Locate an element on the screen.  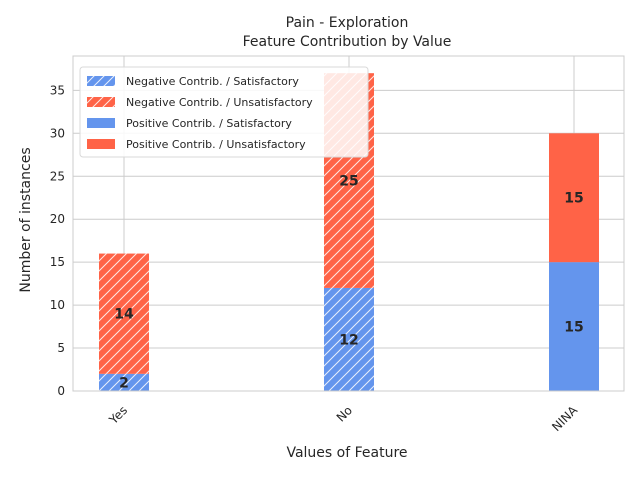
y-tick-label: 35 is located at coordinates (57, 90).